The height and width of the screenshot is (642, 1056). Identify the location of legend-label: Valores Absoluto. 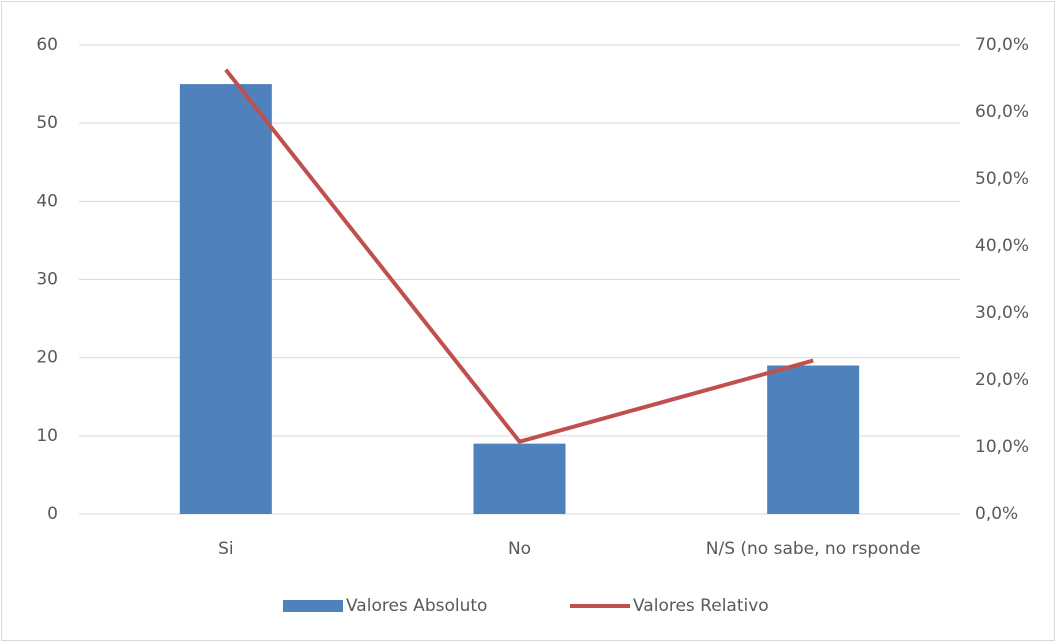
(416, 606).